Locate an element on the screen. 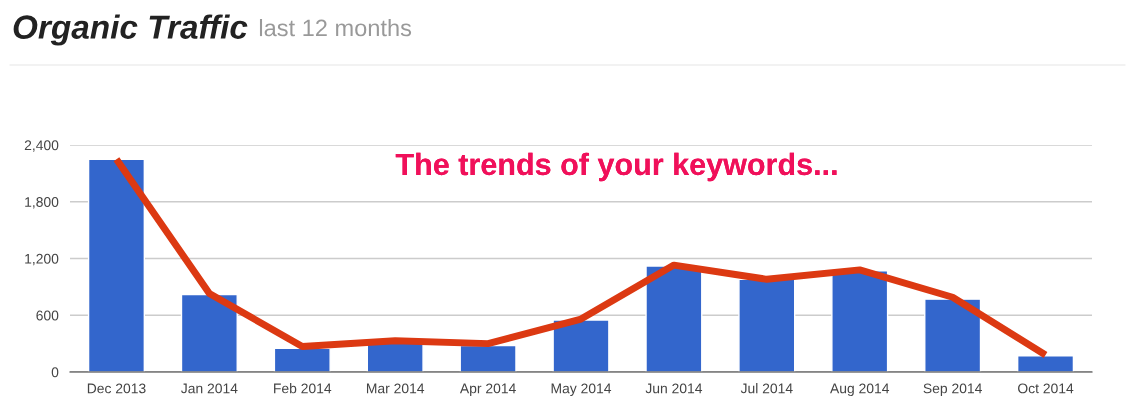 This screenshot has width=1135, height=415. chart-title: Organic Traffic is located at coordinates (130, 30).